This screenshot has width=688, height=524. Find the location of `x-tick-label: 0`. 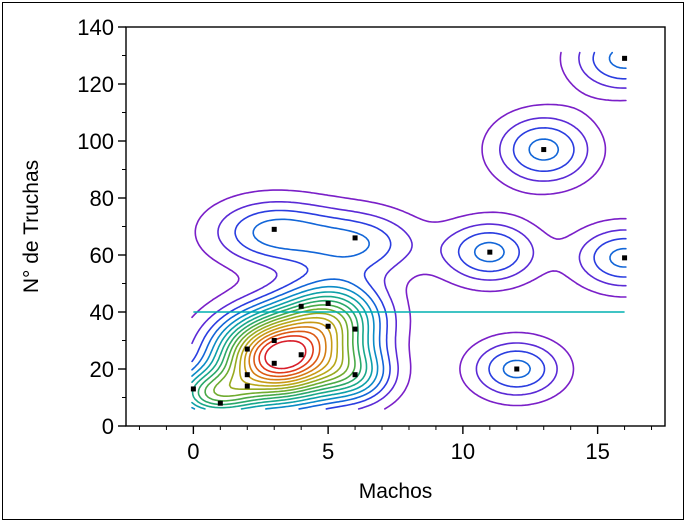

x-tick-label: 0 is located at coordinates (193, 451).